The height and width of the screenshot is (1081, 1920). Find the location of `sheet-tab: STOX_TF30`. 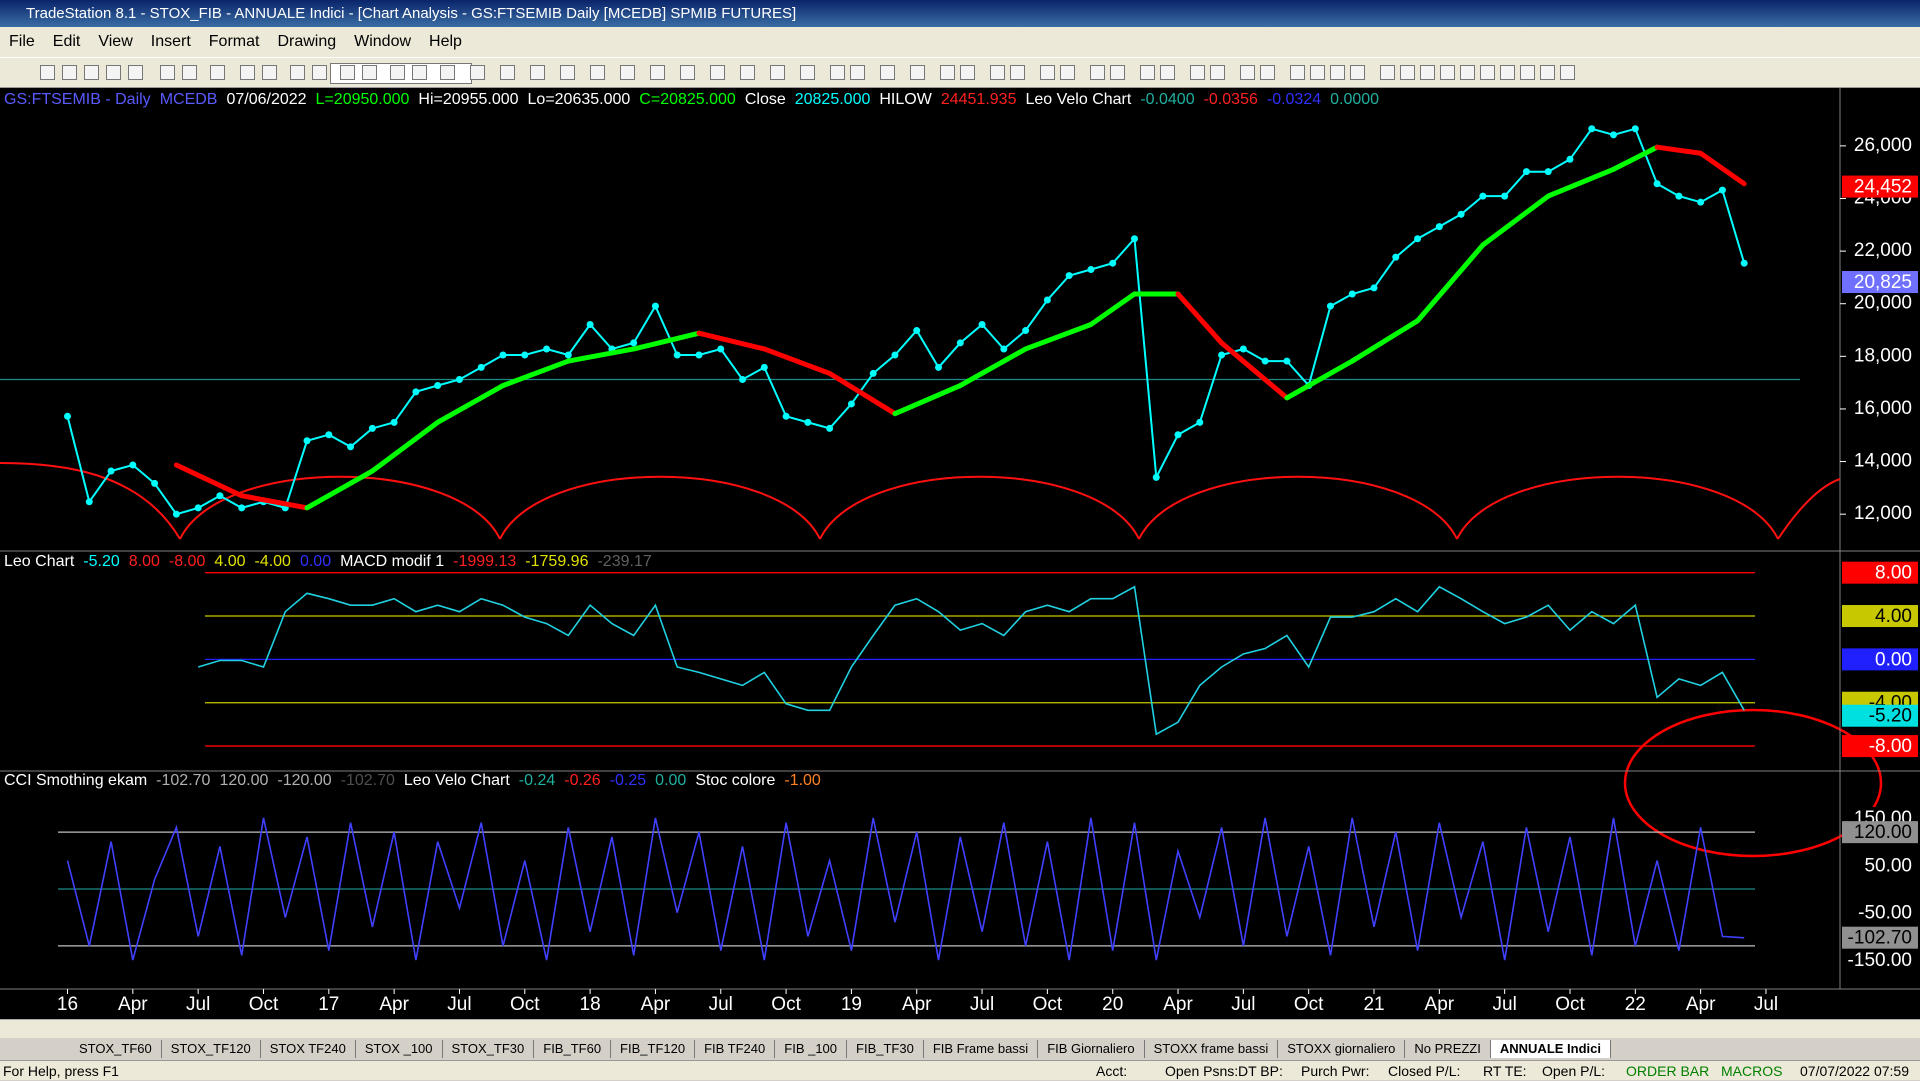

sheet-tab: STOX_TF30 is located at coordinates (489, 1049).